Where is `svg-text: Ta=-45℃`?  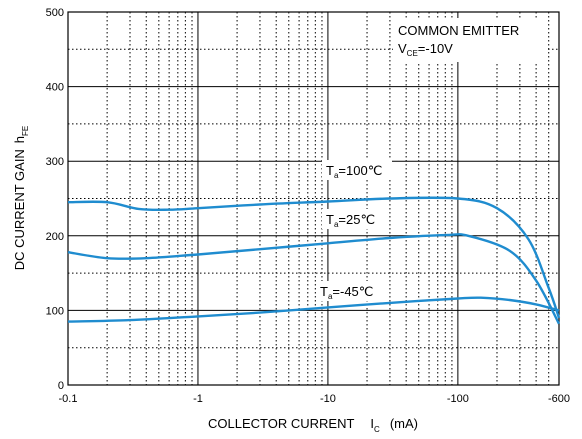
svg-text: Ta=-45℃ is located at coordinates (346, 292).